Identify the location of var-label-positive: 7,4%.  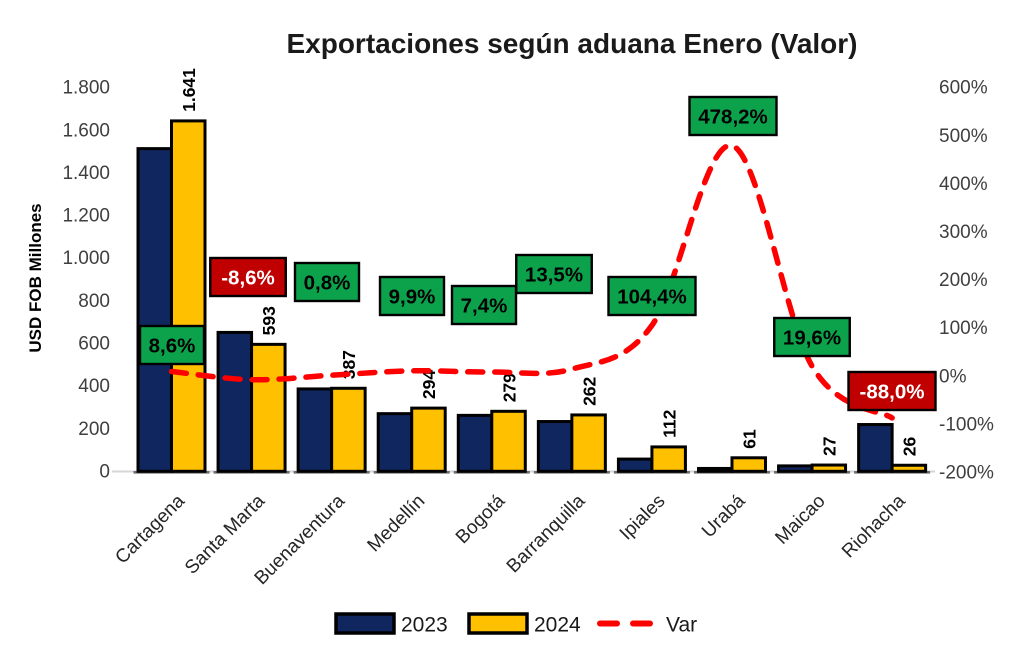
(484, 305).